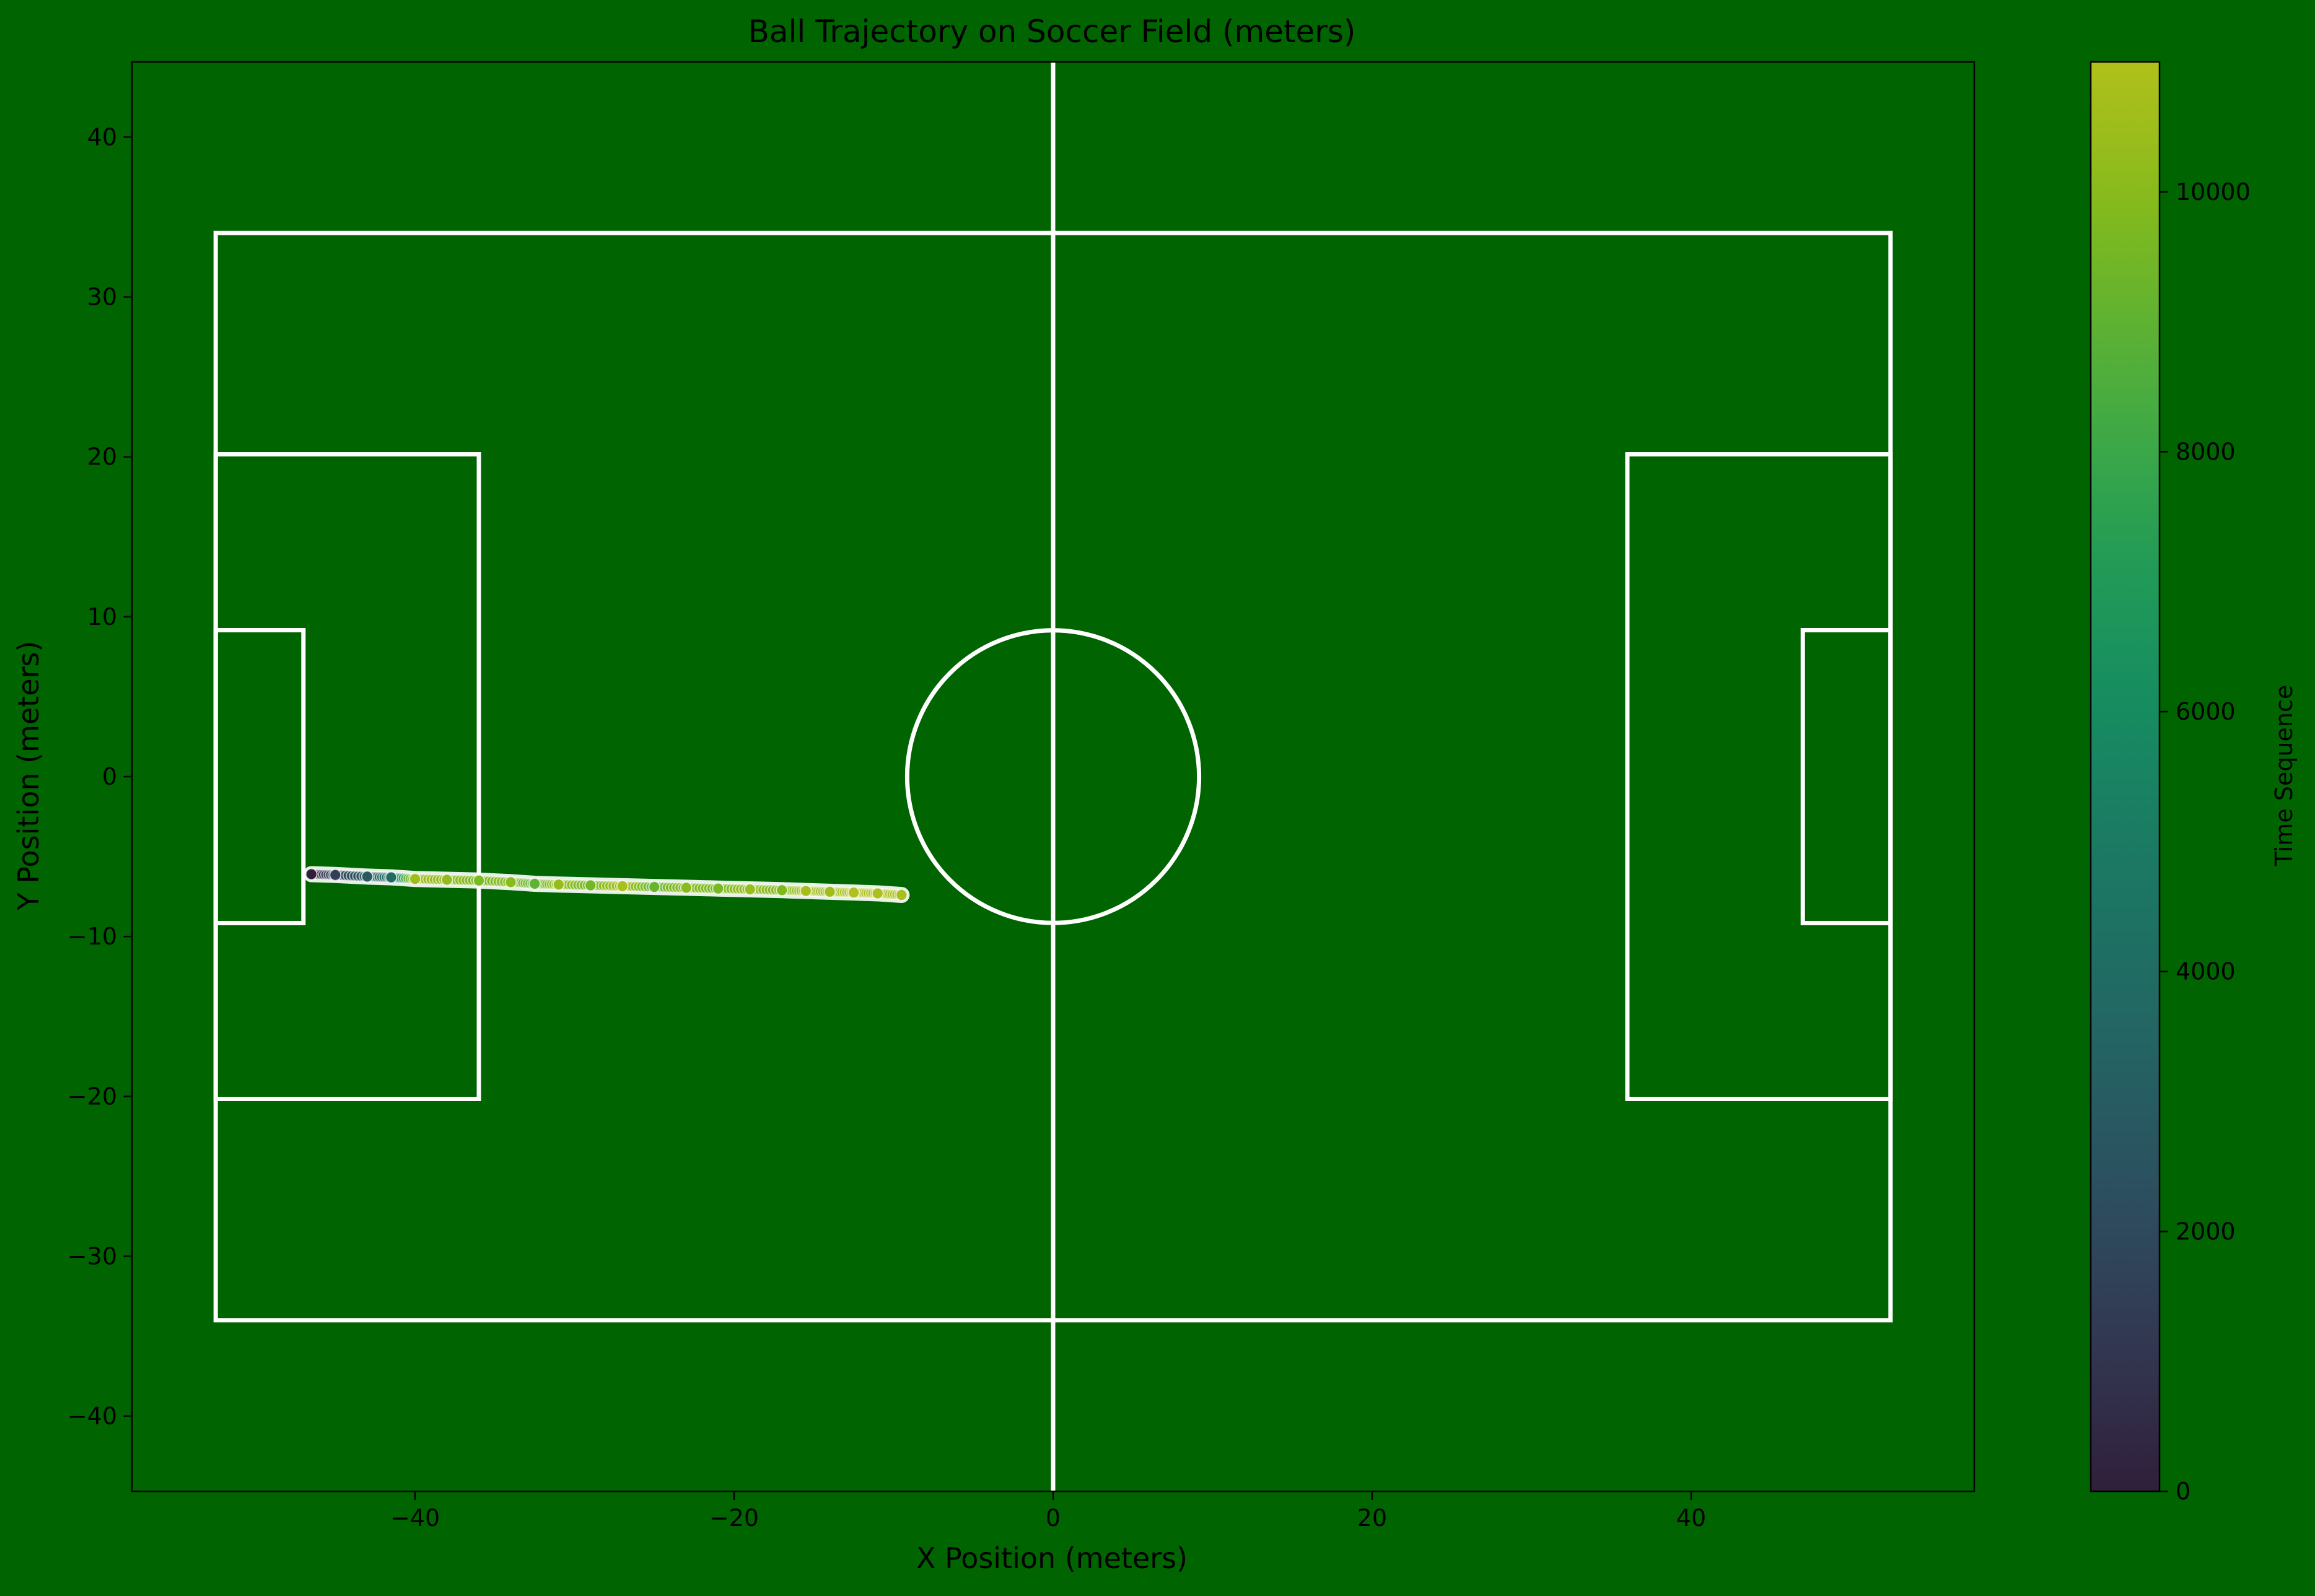  What do you see at coordinates (1052, 32) in the screenshot?
I see `chart-title: Ball Trajectory on Soccer Field (meters)` at bounding box center [1052, 32].